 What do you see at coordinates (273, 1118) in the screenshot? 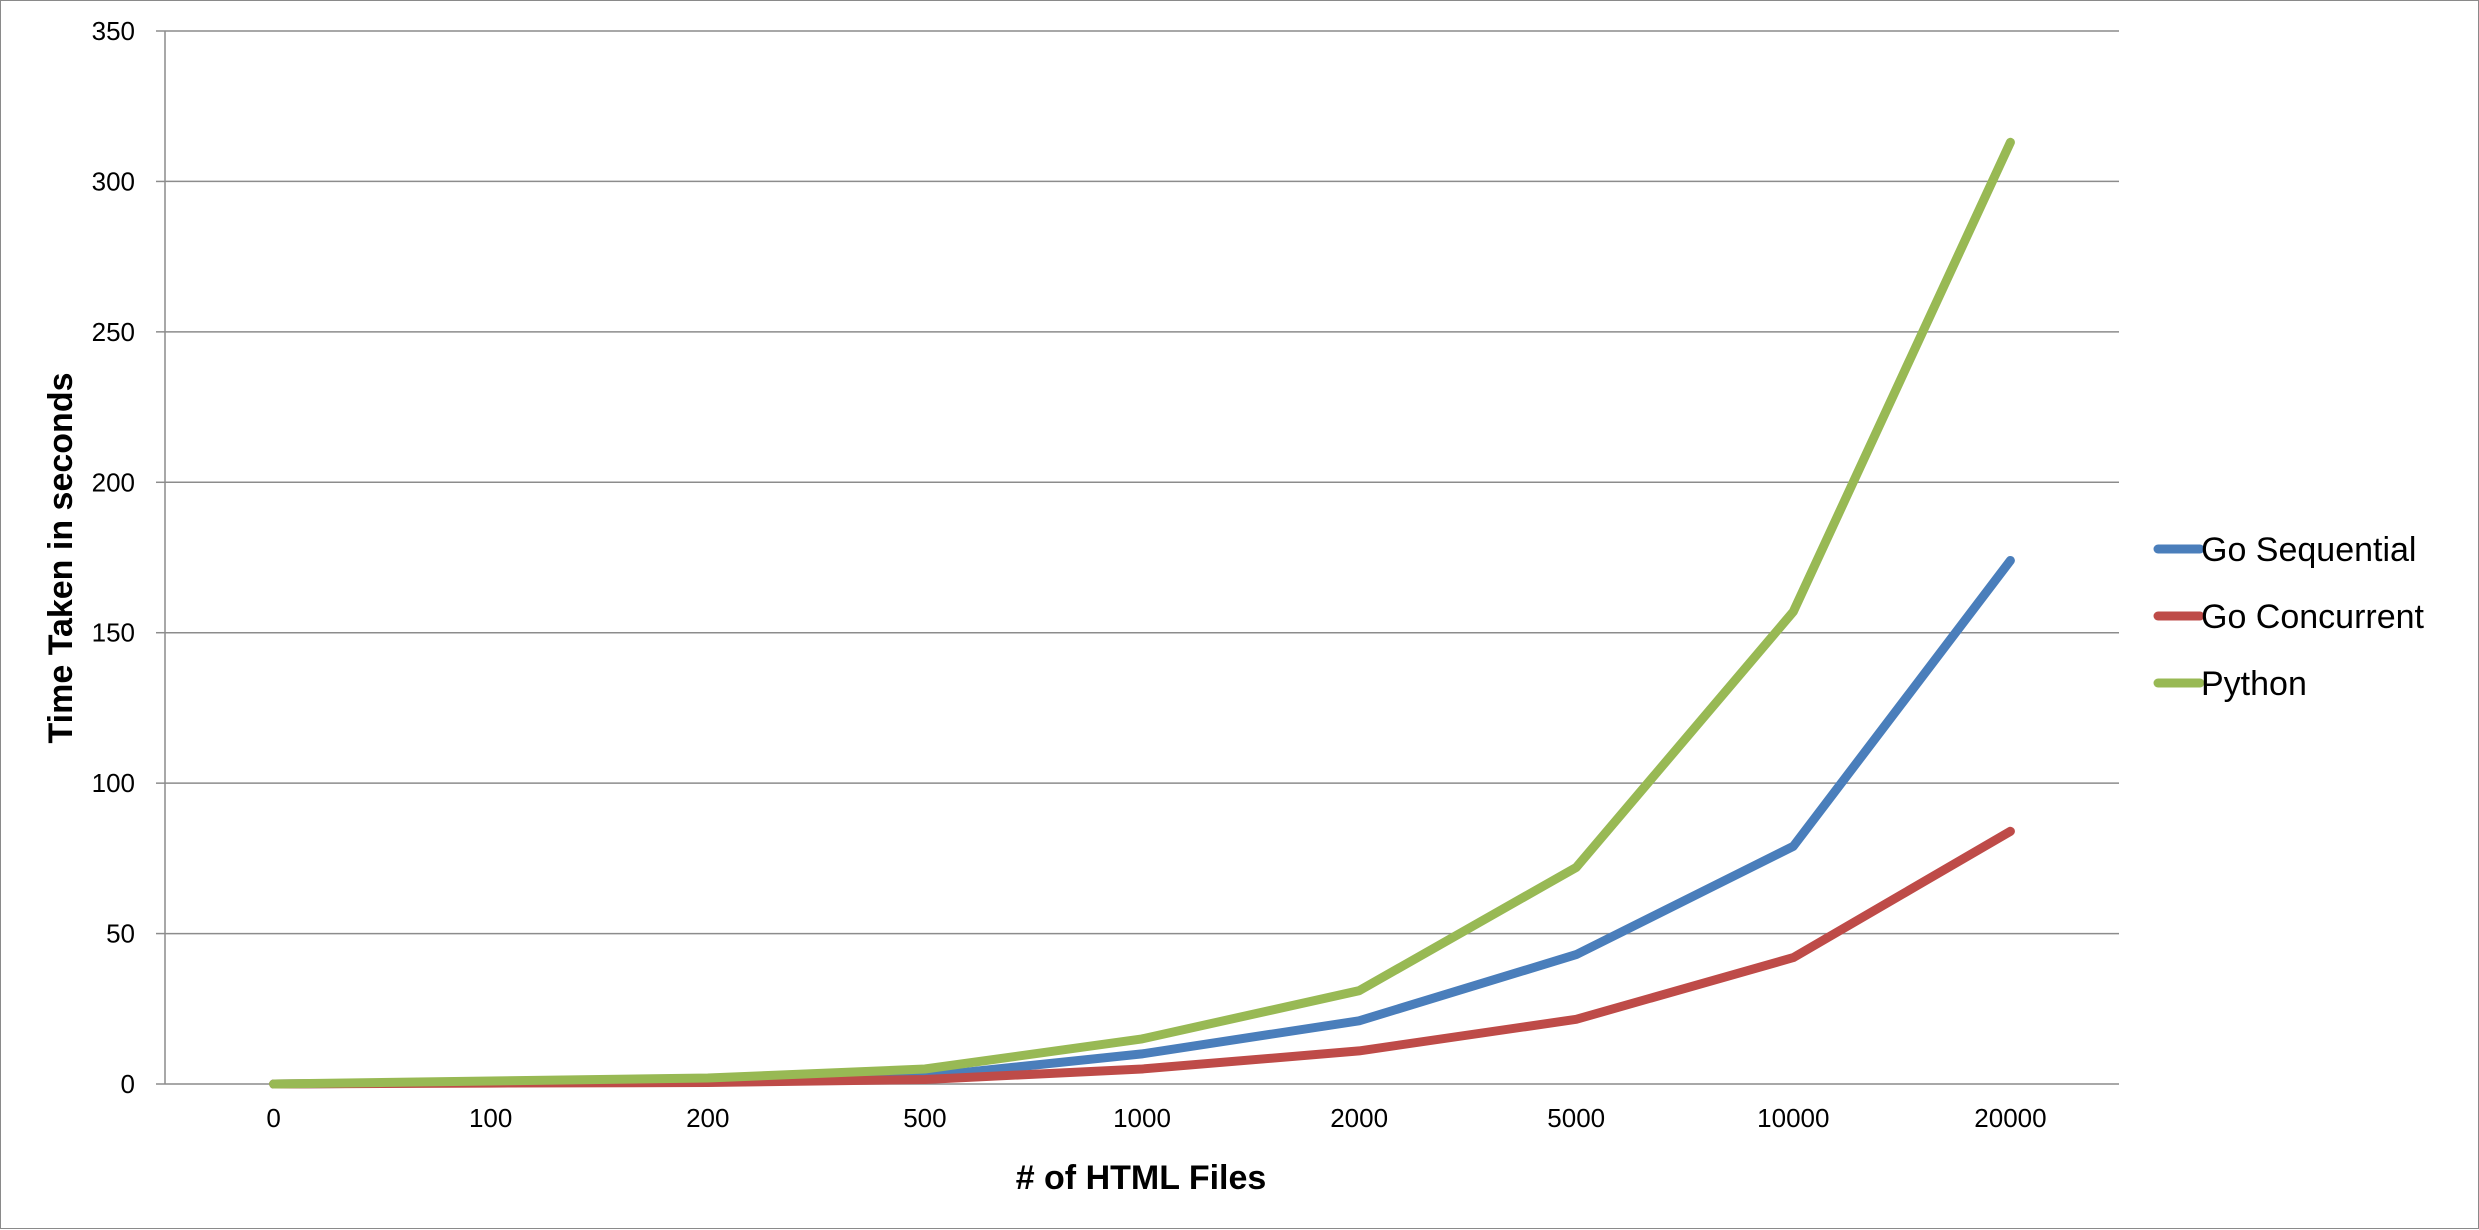
I see `x-tick-label: 0` at bounding box center [273, 1118].